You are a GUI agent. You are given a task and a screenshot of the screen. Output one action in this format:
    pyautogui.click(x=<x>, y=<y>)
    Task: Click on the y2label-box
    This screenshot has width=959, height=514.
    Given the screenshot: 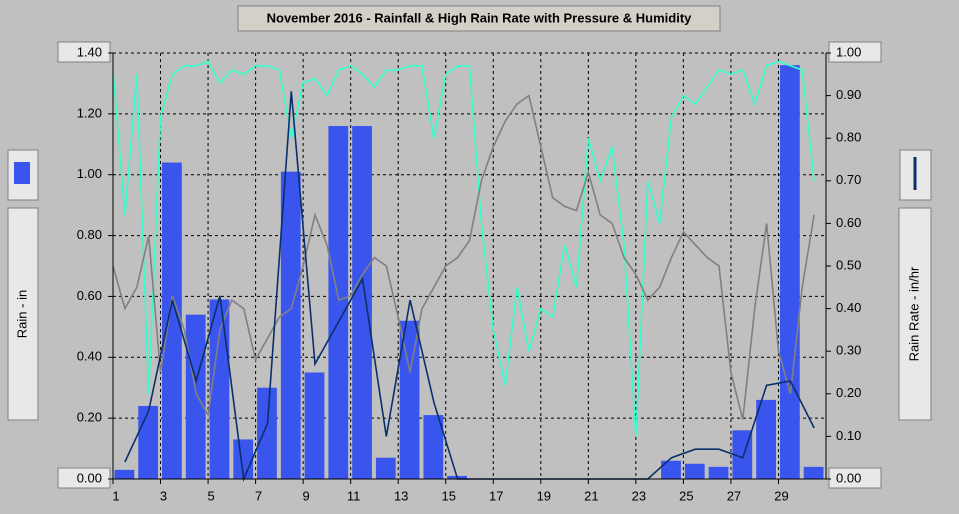 What is the action you would take?
    pyautogui.click(x=915, y=314)
    